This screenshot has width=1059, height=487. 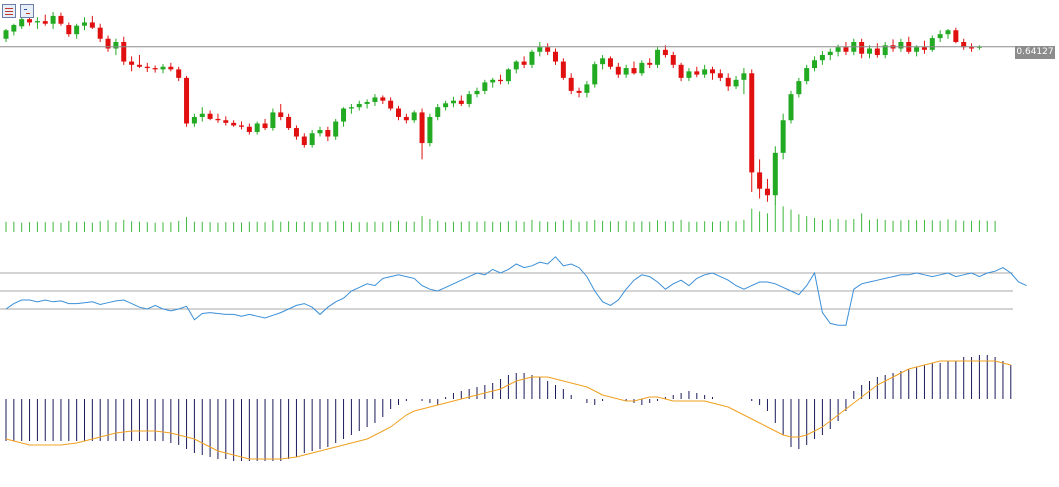 I want to click on chart-settings-icon, so click(x=27, y=11).